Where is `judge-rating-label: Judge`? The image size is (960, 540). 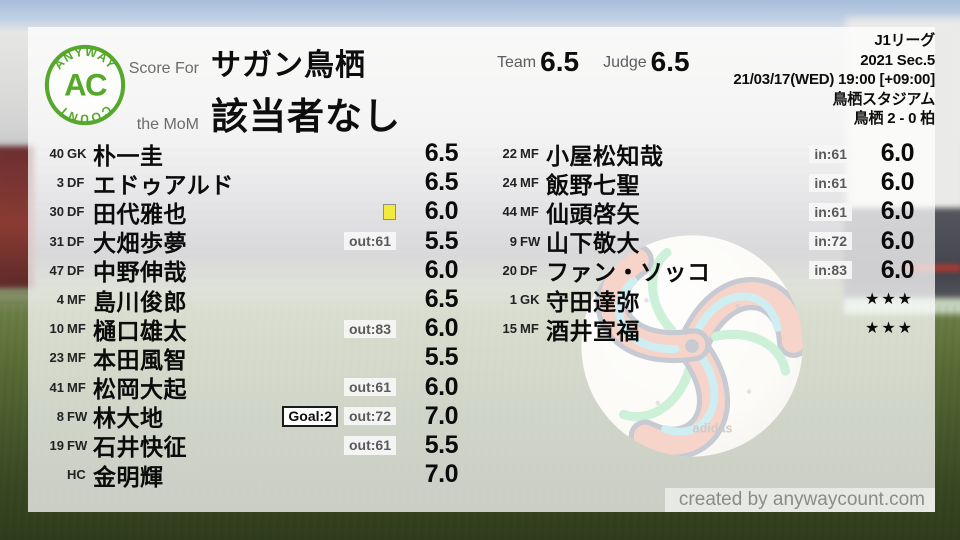
judge-rating-label: Judge is located at coordinates (625, 62).